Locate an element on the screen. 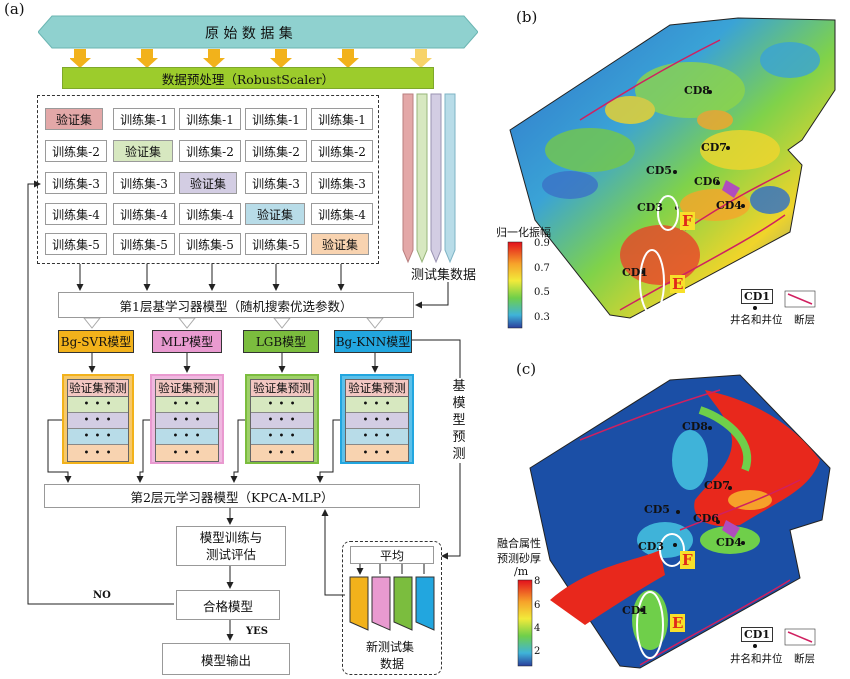 This screenshot has width=850, height=679. colorbar-title-c3: /m is located at coordinates (521, 571).